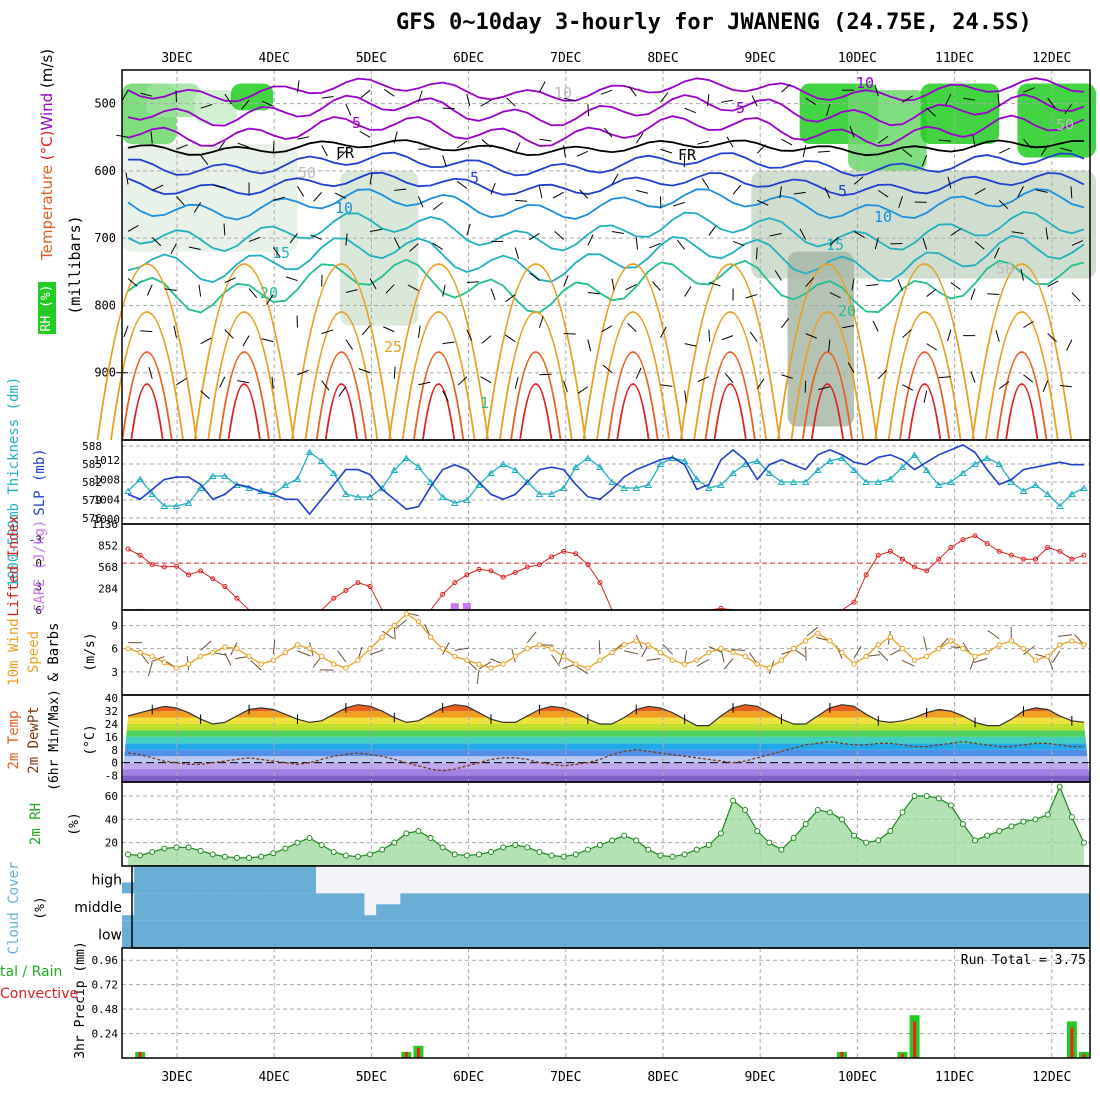 The width and height of the screenshot is (1100, 1100). Describe the element at coordinates (40, 907) in the screenshot. I see `cloud-axis-units: (%)` at that location.